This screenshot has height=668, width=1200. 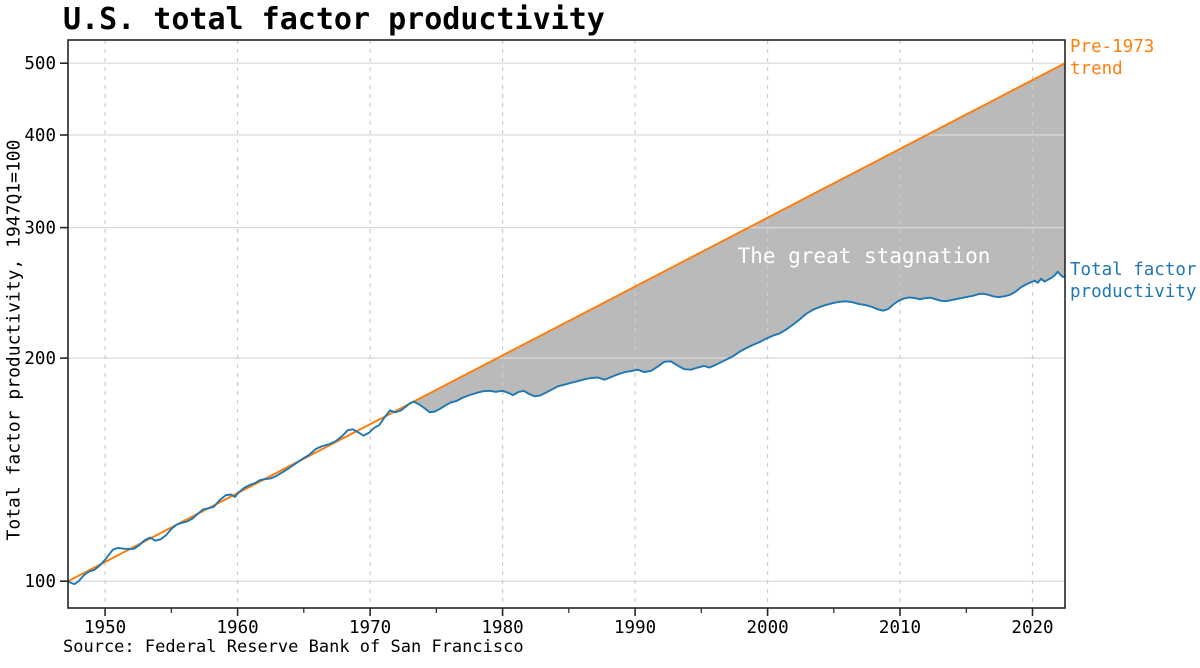 I want to click on trend-line-label-line2: trend, so click(x=1096, y=69).